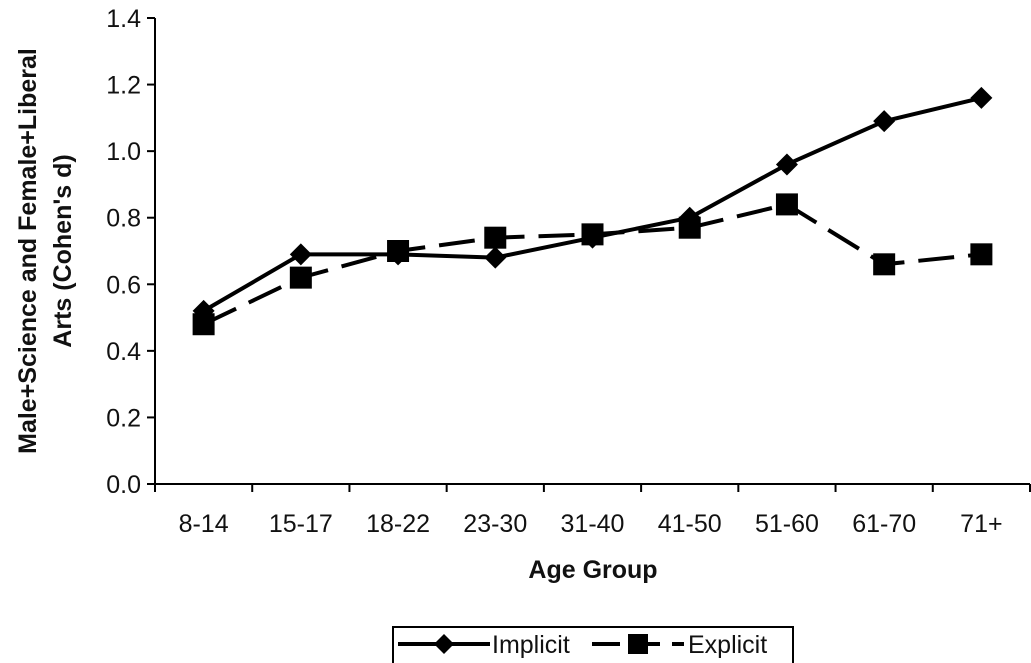  I want to click on x-tick-label: 61-70, so click(884, 524).